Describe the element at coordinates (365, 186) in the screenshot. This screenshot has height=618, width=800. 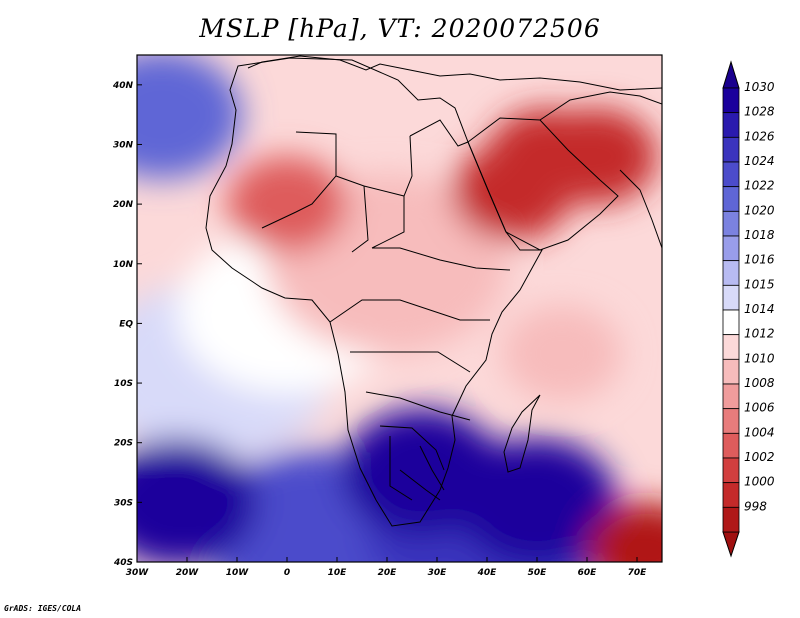
I see `sahara-borders` at that location.